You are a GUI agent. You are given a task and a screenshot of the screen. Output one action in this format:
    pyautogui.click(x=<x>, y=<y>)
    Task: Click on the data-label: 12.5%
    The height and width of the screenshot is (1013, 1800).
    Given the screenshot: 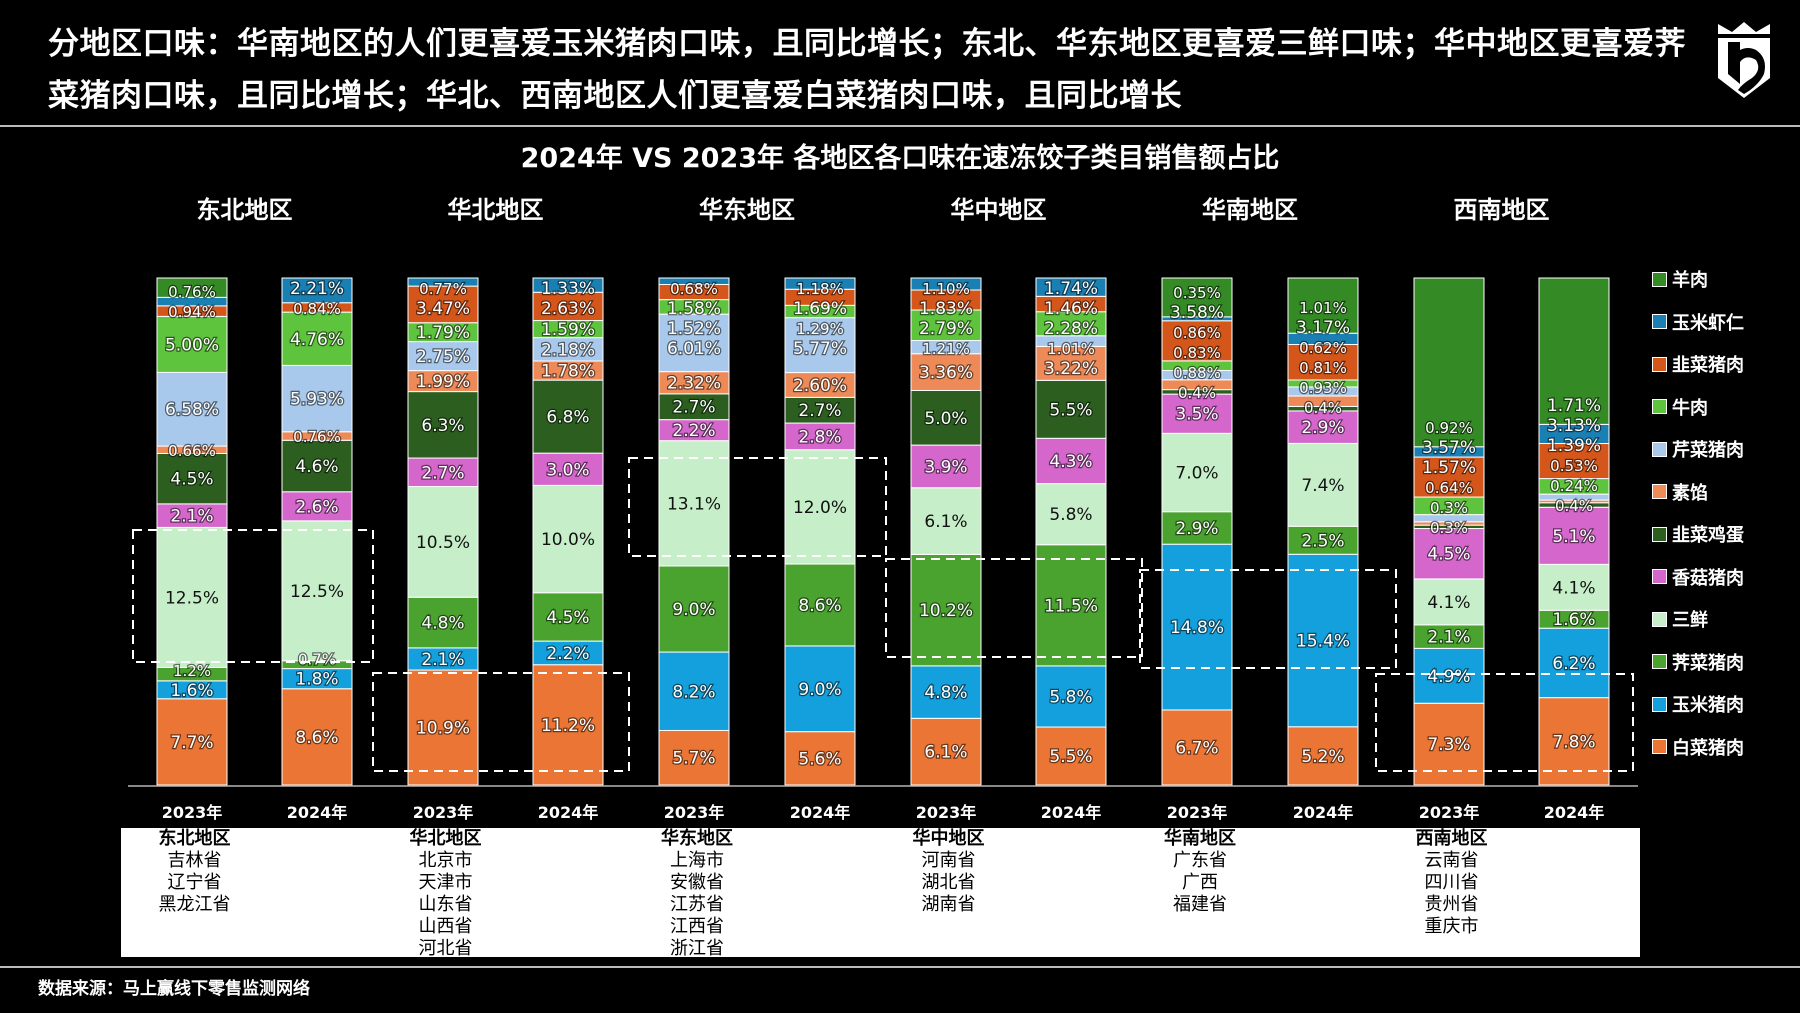 What is the action you would take?
    pyautogui.click(x=317, y=592)
    